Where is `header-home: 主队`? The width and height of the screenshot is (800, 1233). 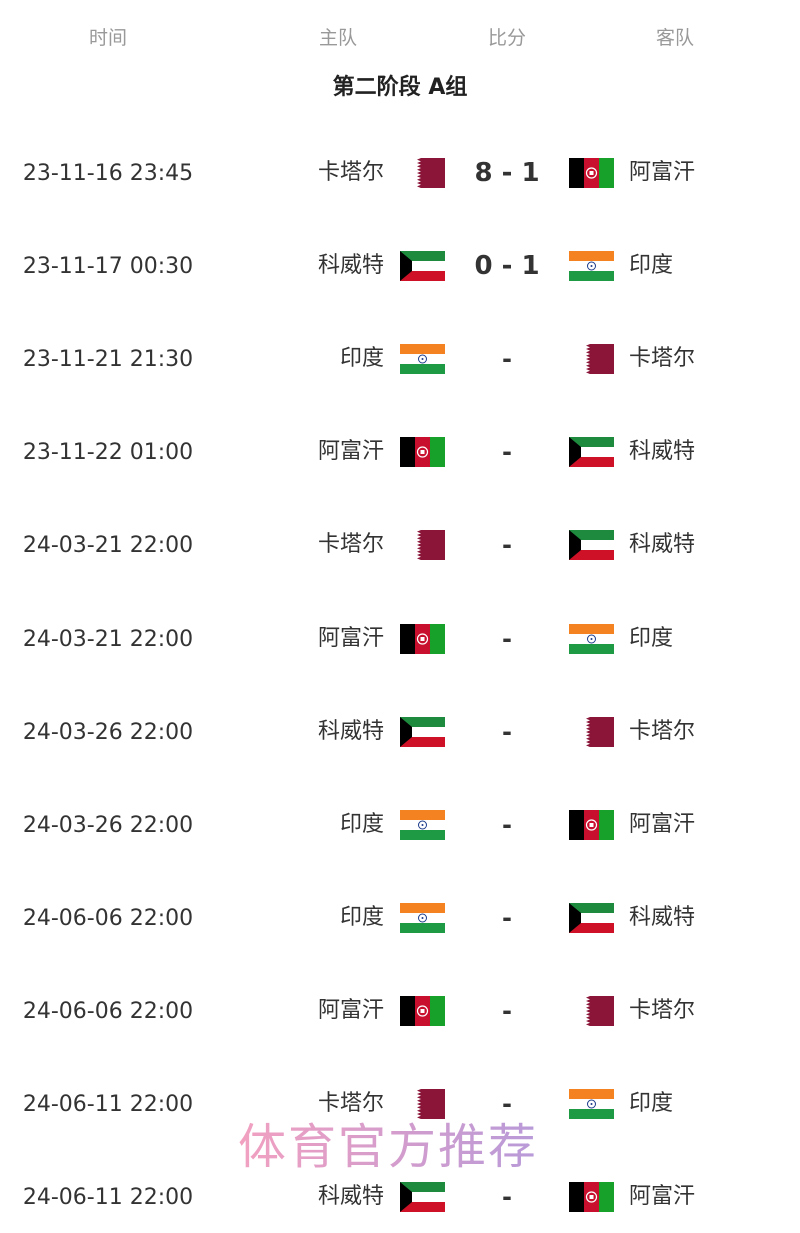
header-home: 主队 is located at coordinates (338, 38).